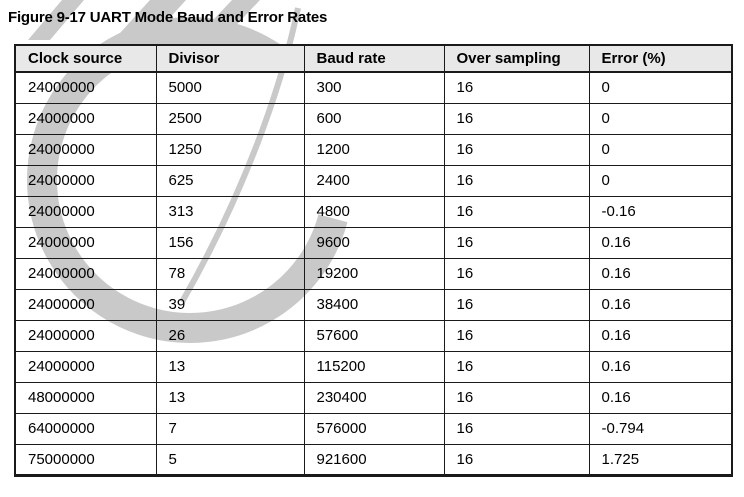  I want to click on table-row: 24000000 26 57600 16 0.16, so click(373, 335).